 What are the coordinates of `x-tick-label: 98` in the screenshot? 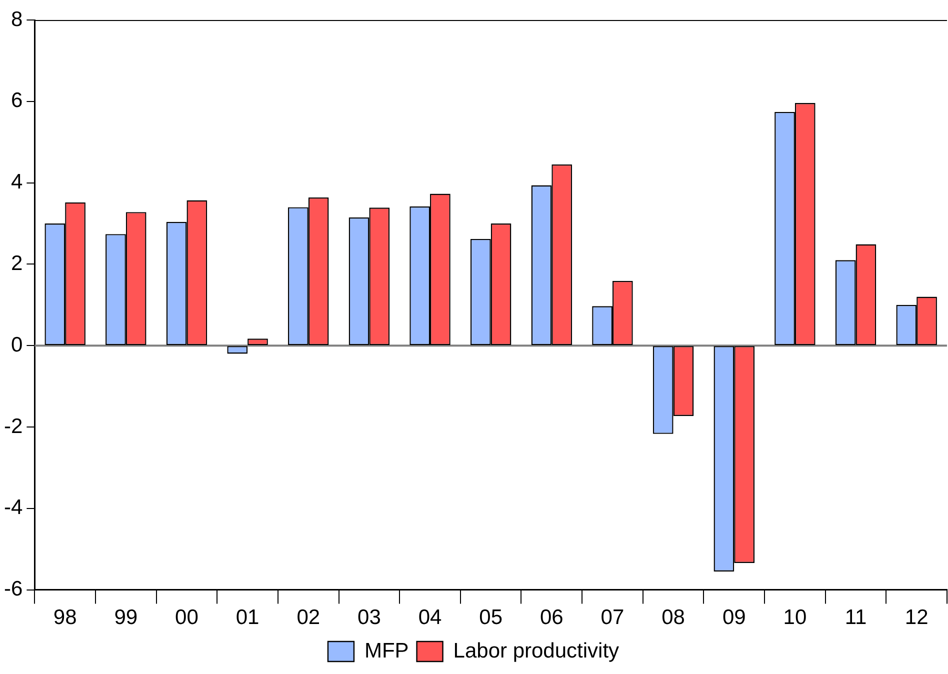 It's located at (65, 618).